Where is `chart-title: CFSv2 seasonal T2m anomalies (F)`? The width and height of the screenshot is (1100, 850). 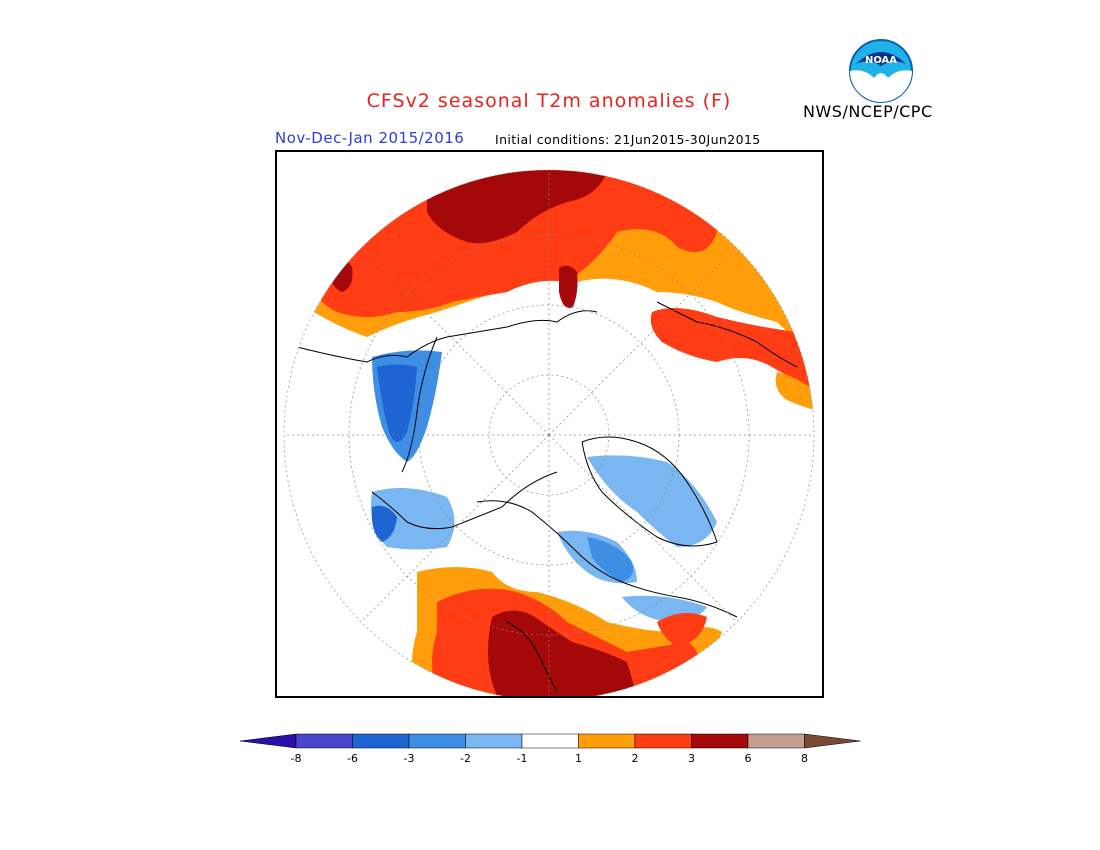 chart-title: CFSv2 seasonal T2m anomalies (F) is located at coordinates (549, 101).